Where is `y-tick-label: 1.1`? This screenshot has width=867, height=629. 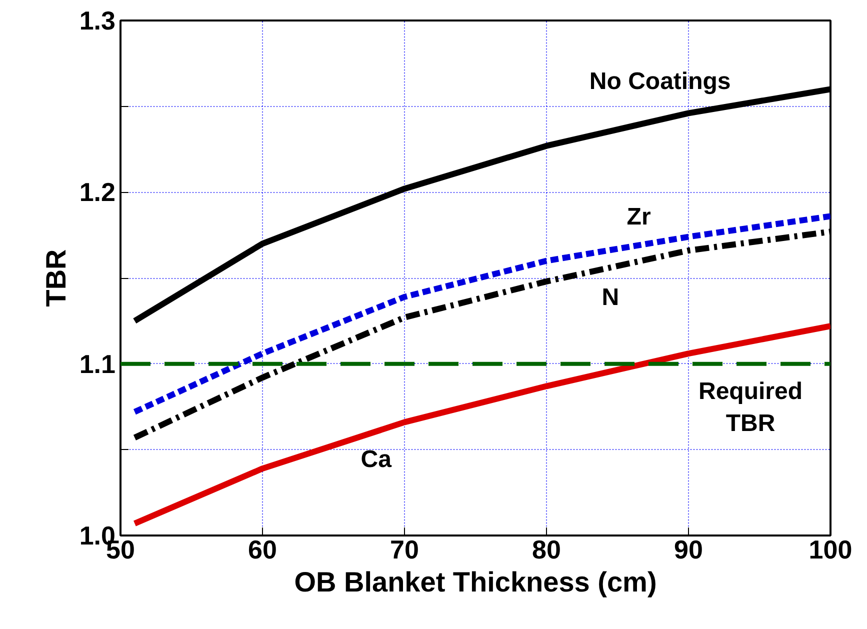 y-tick-label: 1.1 is located at coordinates (97, 363).